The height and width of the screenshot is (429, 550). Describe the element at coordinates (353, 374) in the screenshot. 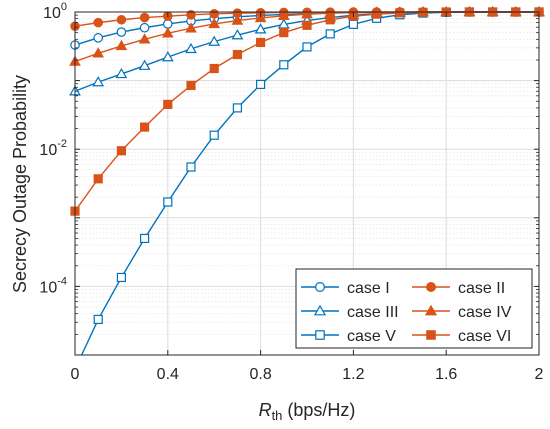

I see `x-tick-label: 1.2` at that location.